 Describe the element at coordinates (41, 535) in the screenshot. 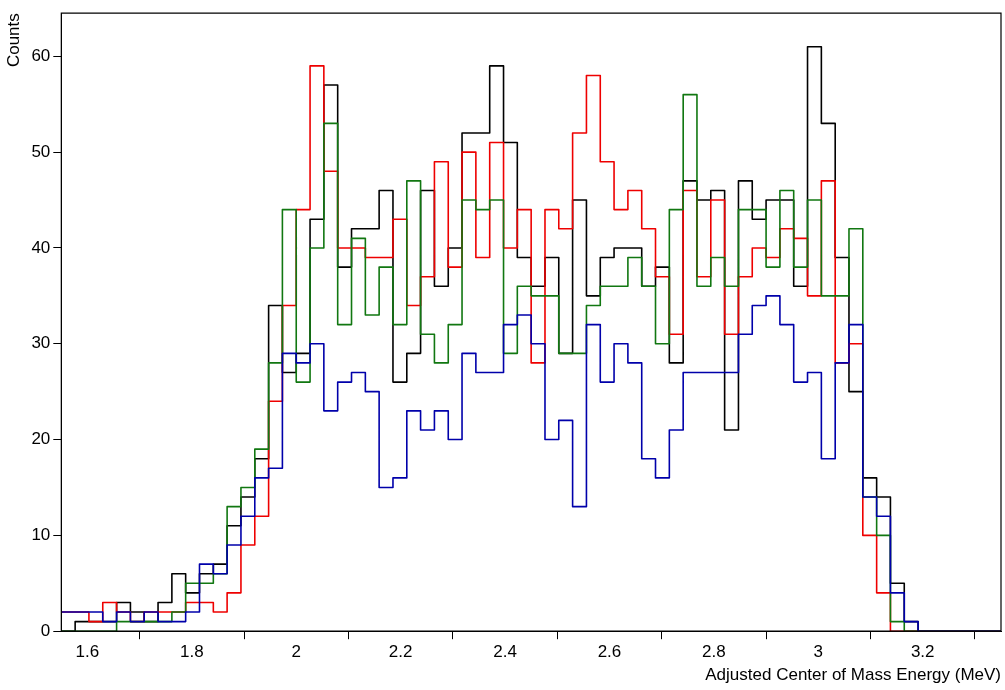

I see `y-tick-label: 10` at that location.